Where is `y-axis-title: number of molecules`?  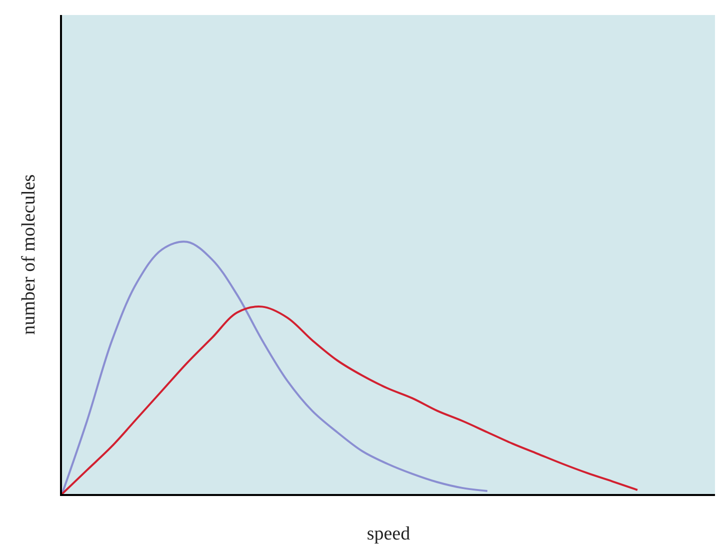 y-axis-title: number of molecules is located at coordinates (29, 254).